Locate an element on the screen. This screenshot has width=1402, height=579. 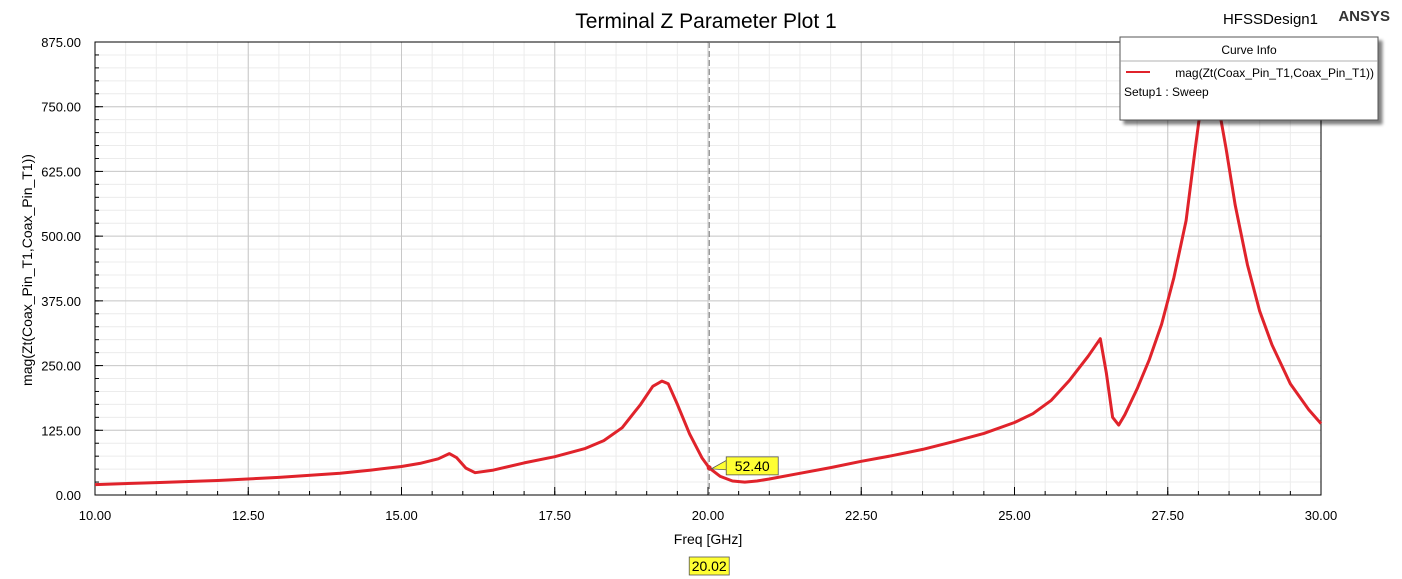
marker-x-box is located at coordinates (709, 566).